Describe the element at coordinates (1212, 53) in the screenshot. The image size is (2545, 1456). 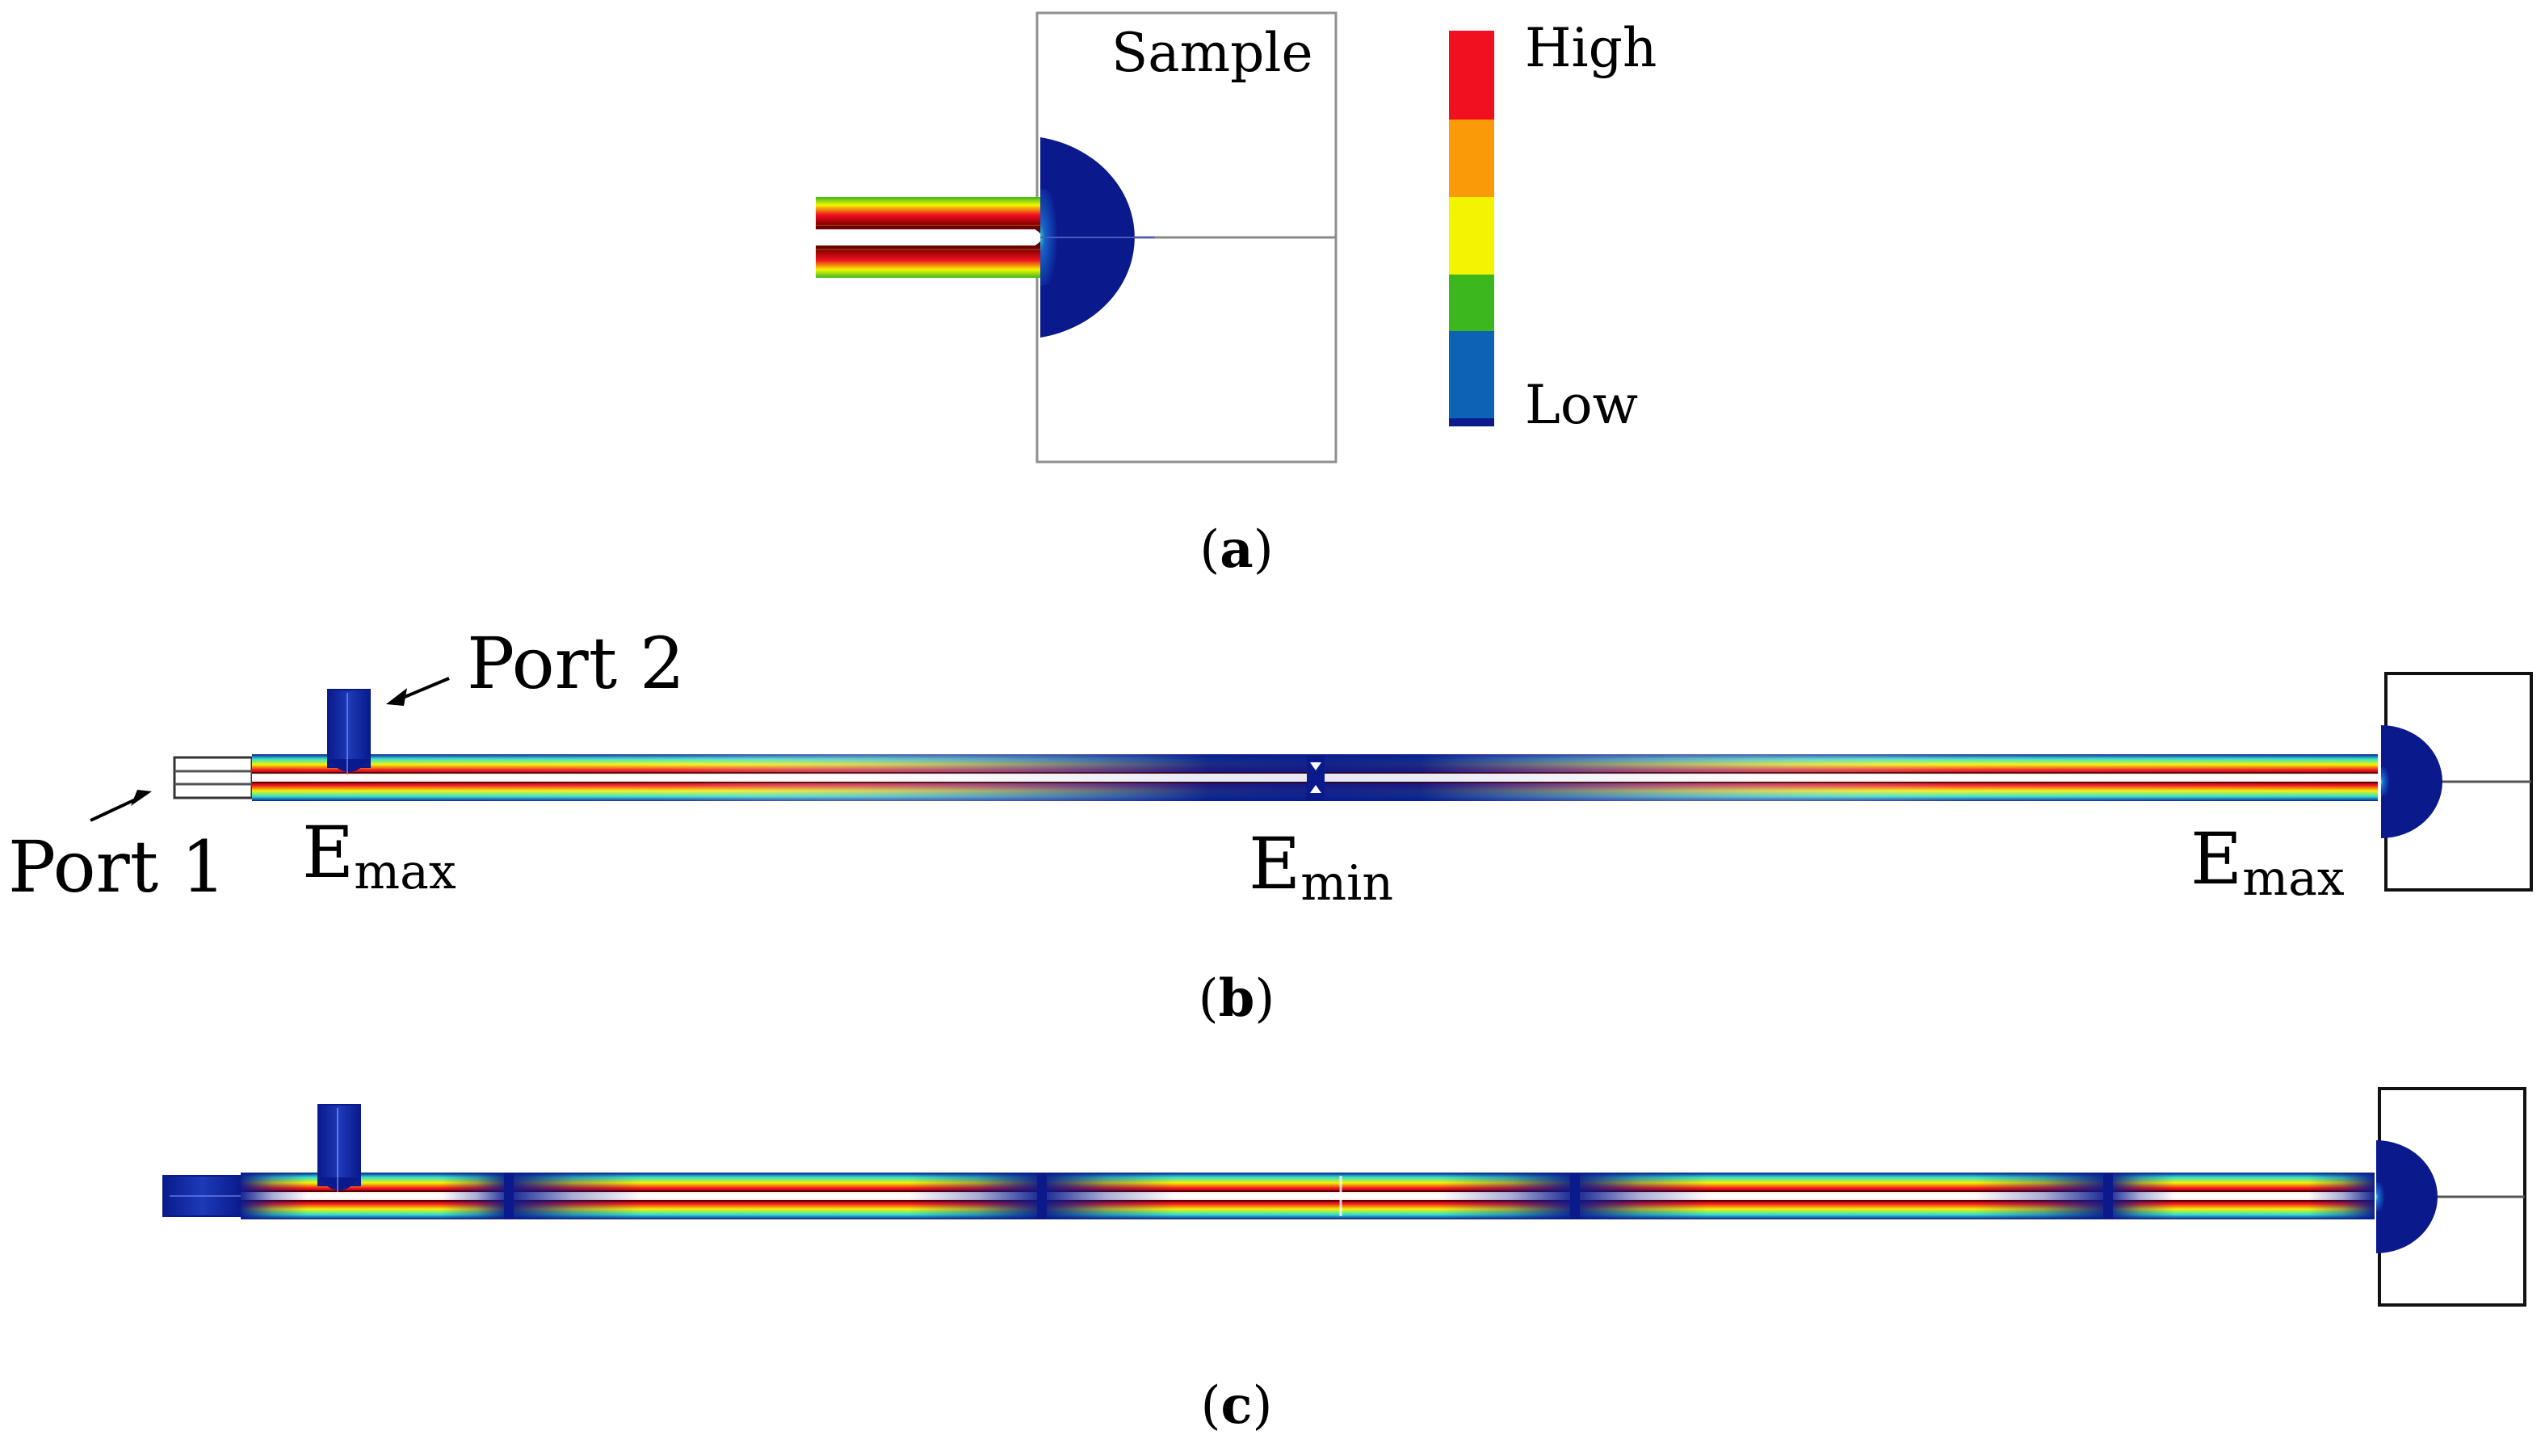
I see `sample-label: Sample` at that location.